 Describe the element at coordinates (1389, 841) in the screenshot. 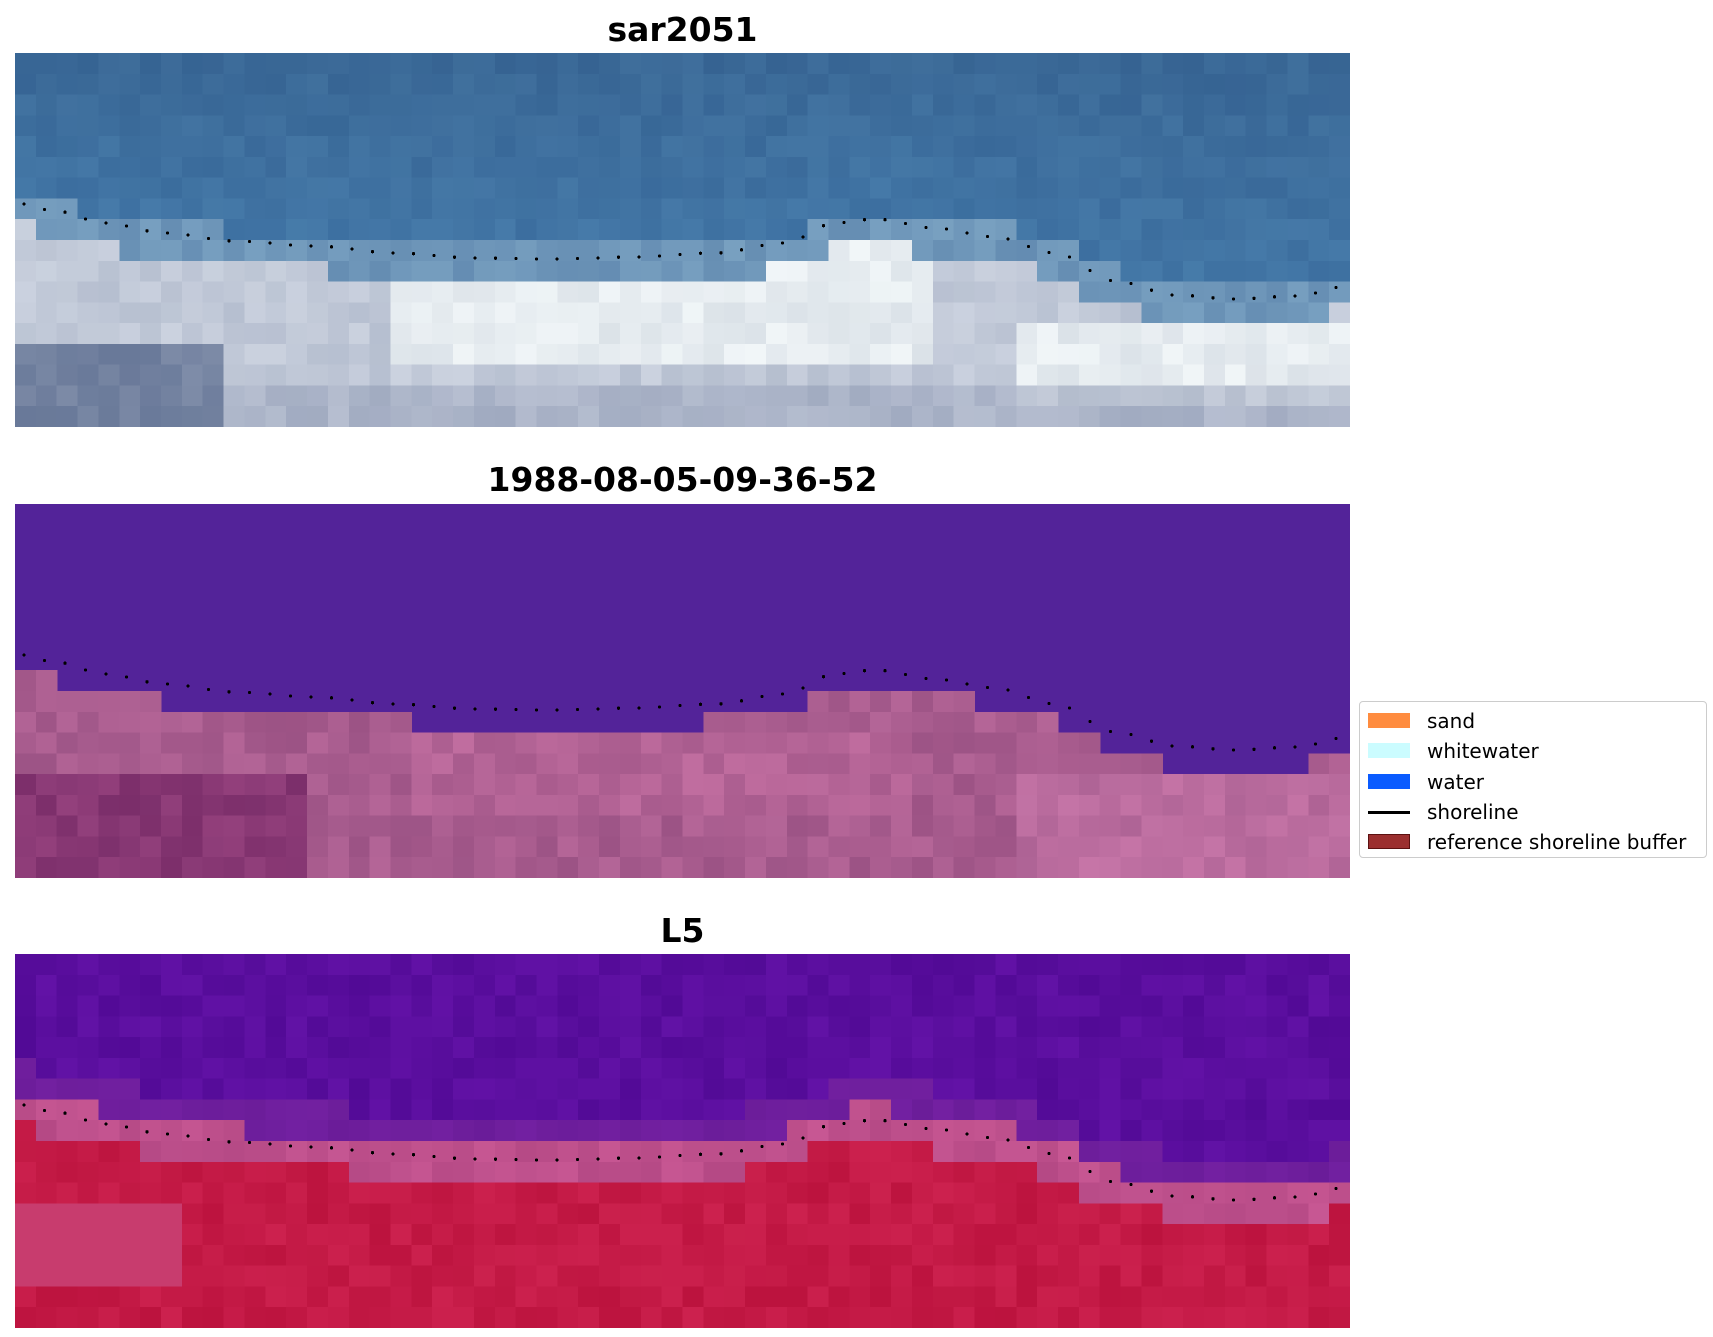

I see `reference-buffer-swatch` at that location.